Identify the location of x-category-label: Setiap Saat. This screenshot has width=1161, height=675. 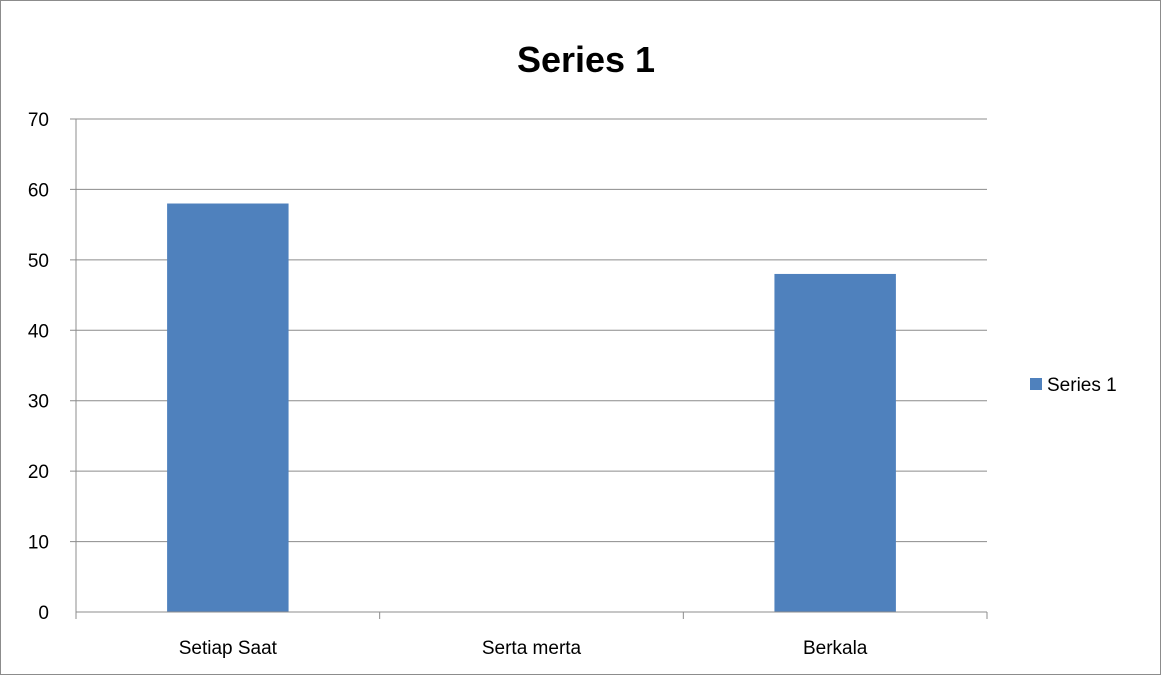
(228, 648).